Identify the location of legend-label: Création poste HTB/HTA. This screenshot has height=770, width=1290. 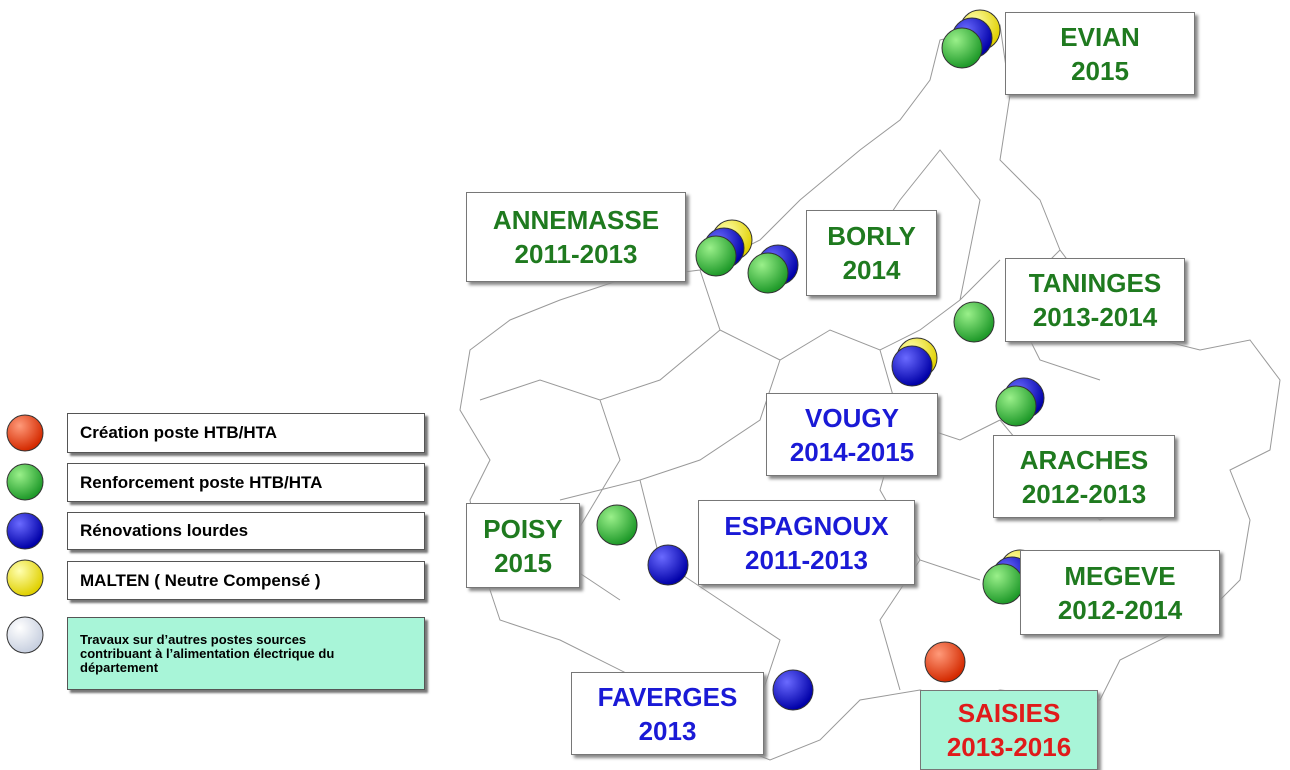
(179, 432).